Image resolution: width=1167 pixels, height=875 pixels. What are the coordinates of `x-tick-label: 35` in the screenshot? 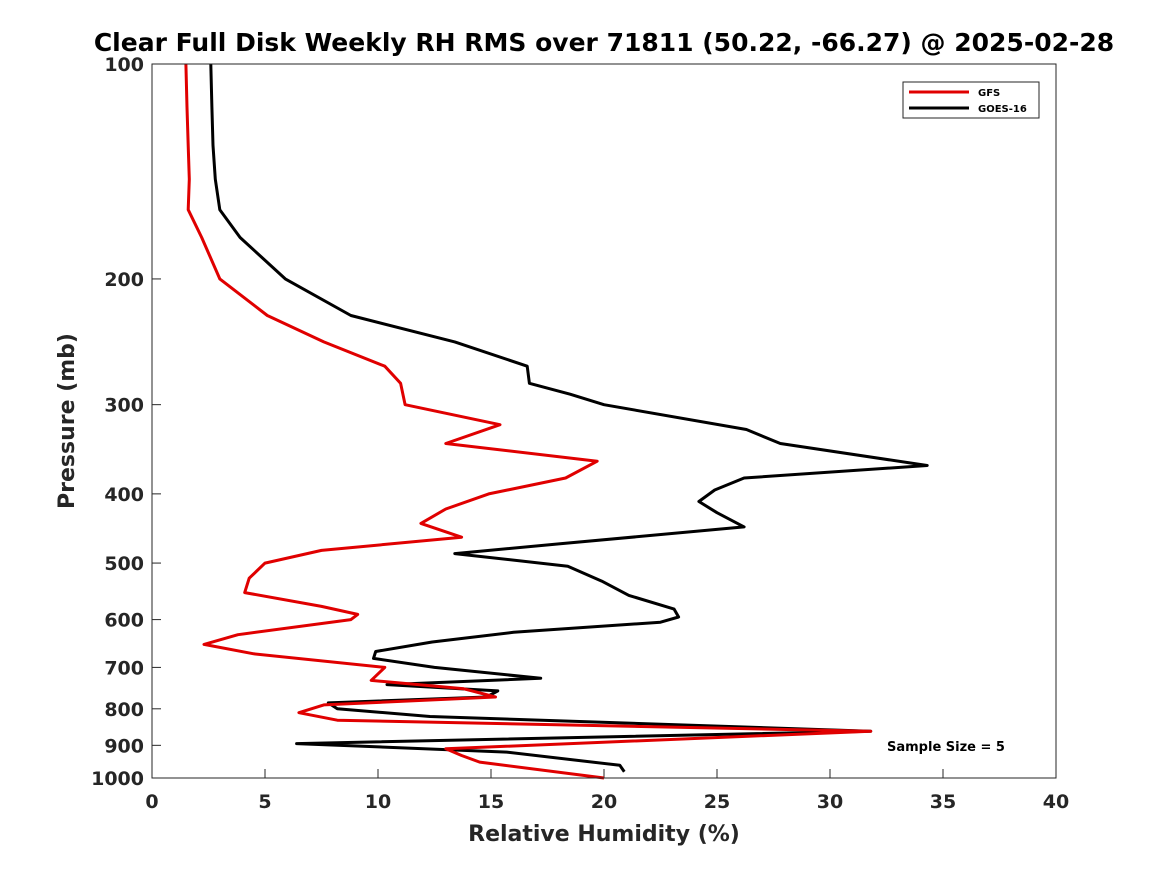 It's located at (943, 802).